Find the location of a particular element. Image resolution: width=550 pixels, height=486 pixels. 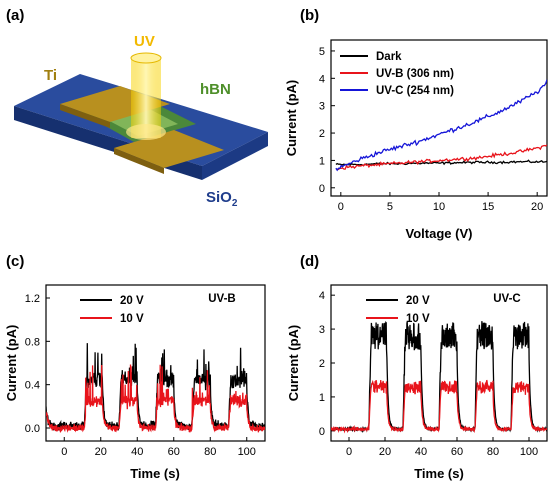

substrate-label: SiO2 is located at coordinates (222, 199).